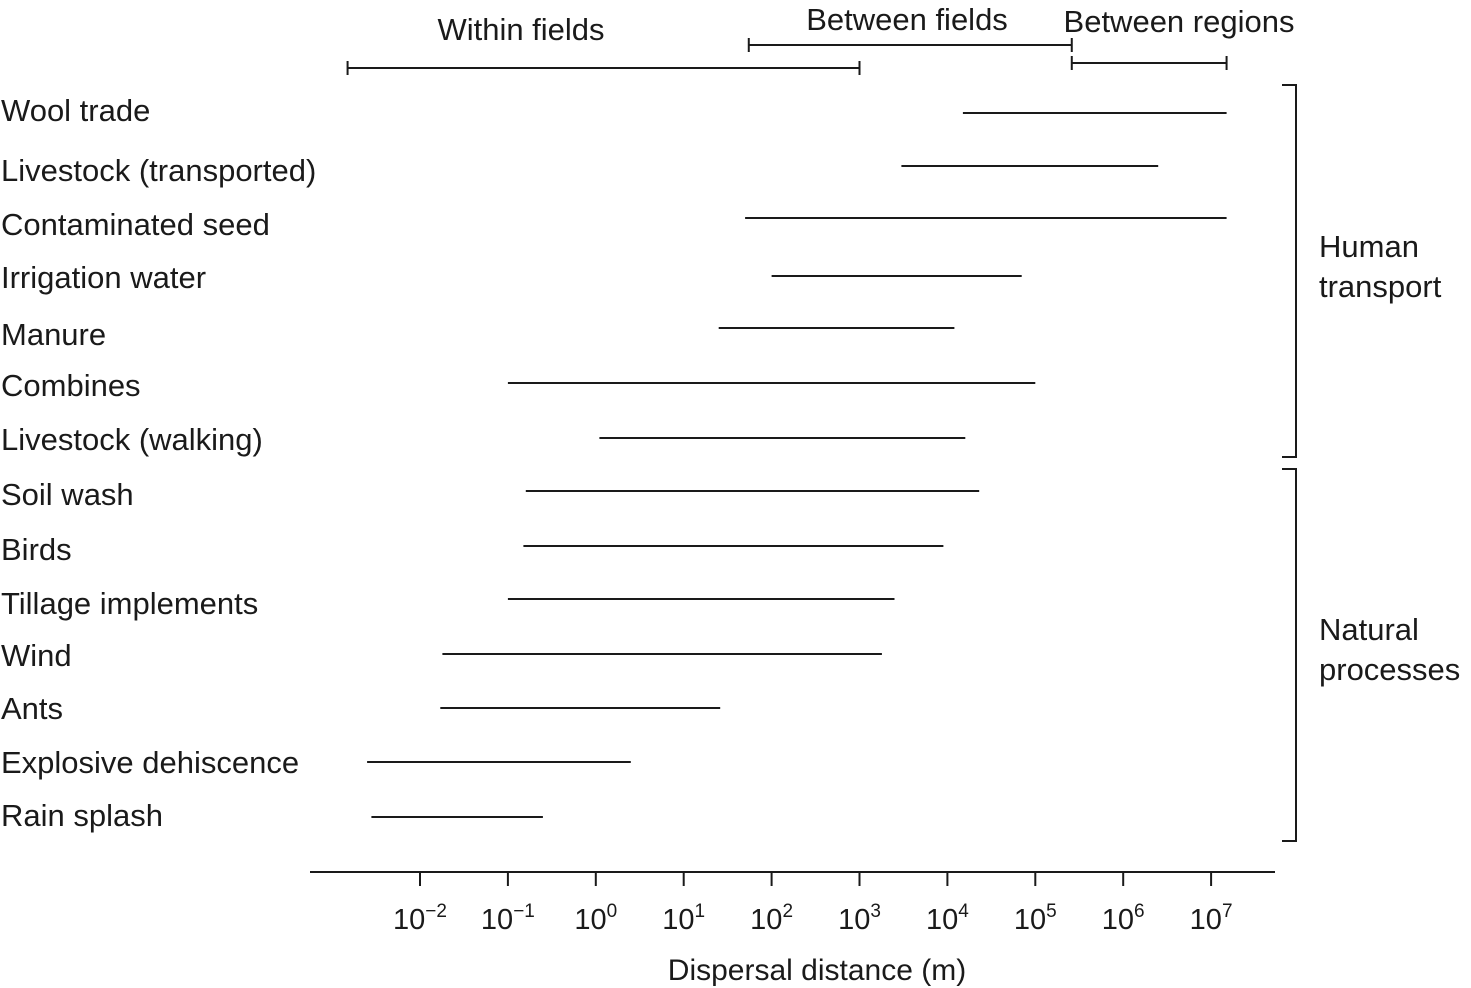 This screenshot has height=988, width=1471. I want to click on x-tick-label: 10⁷, so click(1211, 918).